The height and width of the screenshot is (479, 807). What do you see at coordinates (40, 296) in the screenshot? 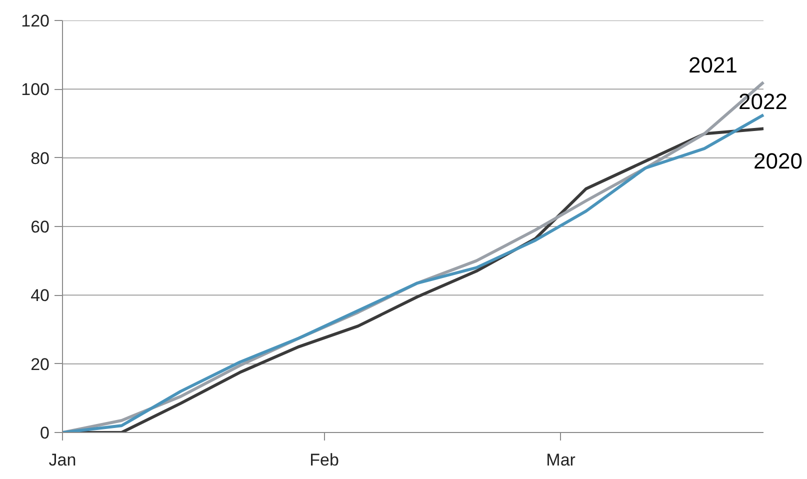
I see `y-tick-label: 40` at bounding box center [40, 296].